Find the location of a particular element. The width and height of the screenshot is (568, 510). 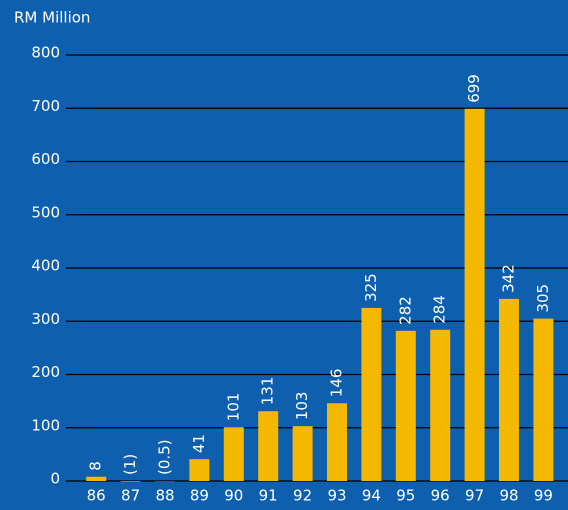

y-tick-label: 0 is located at coordinates (55, 479).